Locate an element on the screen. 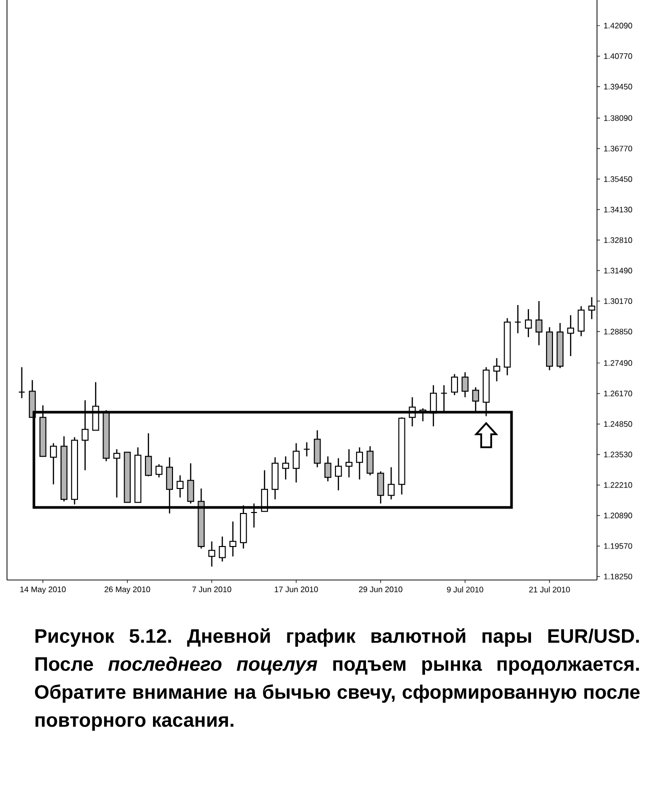 The height and width of the screenshot is (800, 650). y-tick-label: 1.42090 is located at coordinates (618, 25).